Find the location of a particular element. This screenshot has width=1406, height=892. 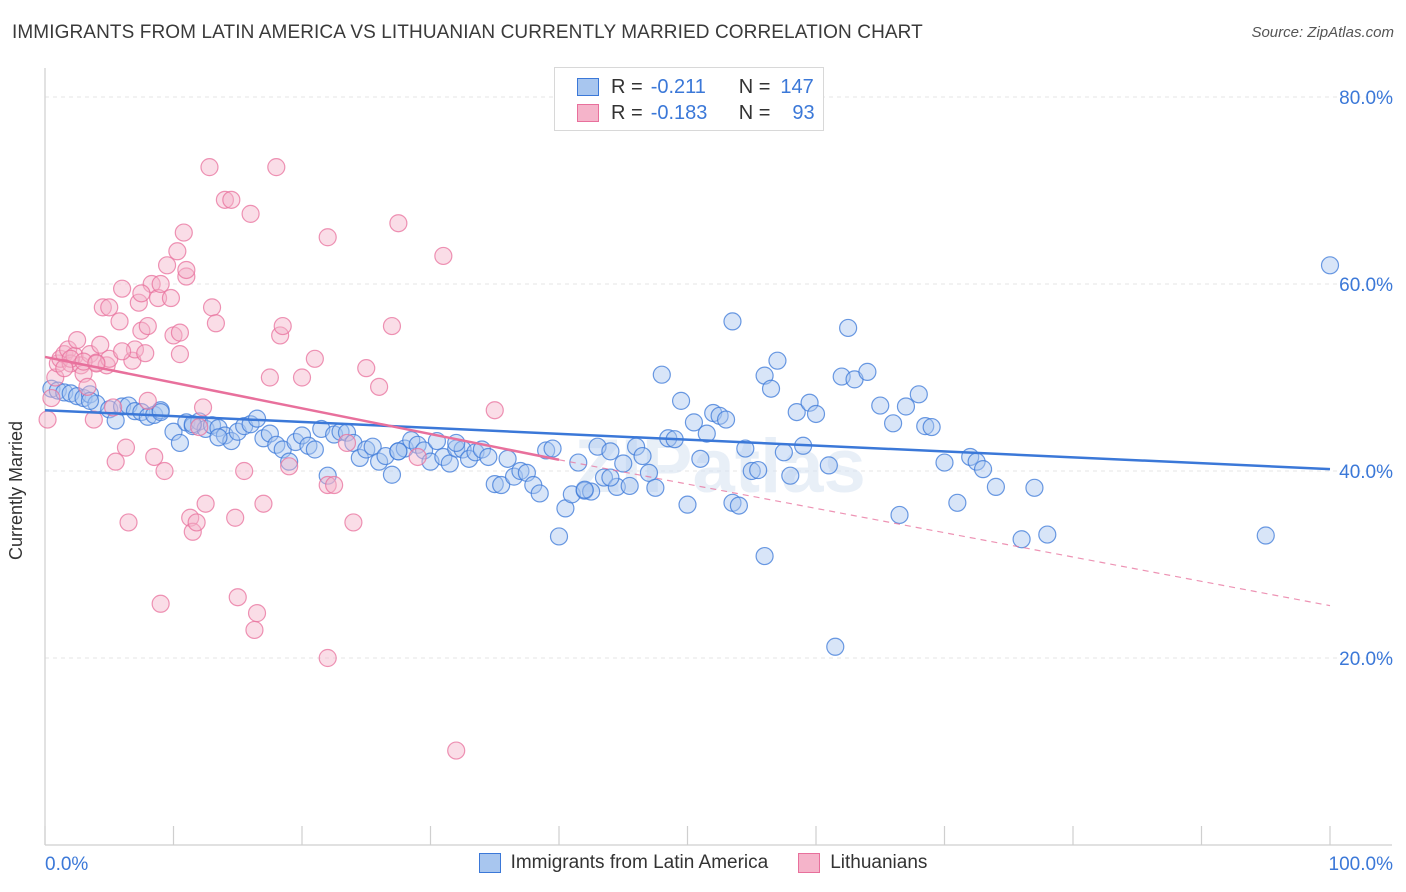

legend-swatch-pink is located at coordinates (588, 113).